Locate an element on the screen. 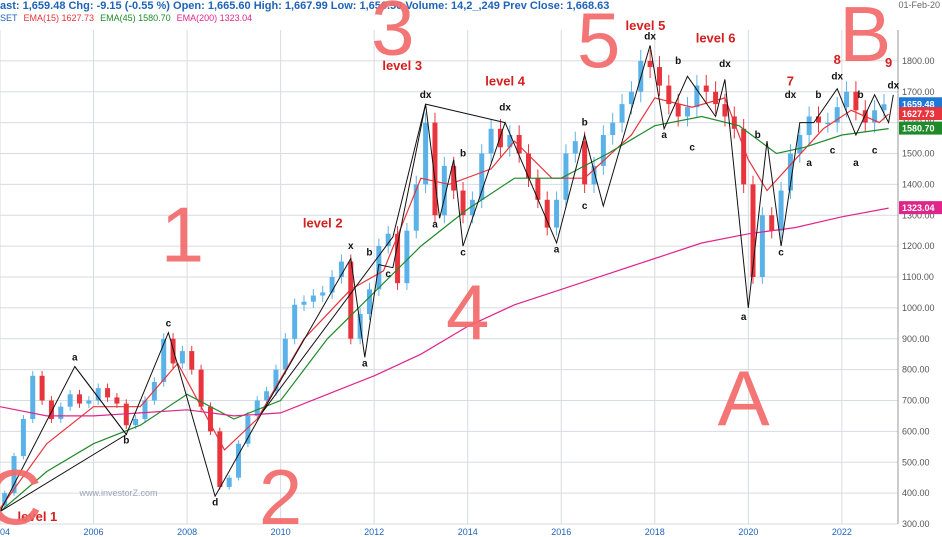 The height and width of the screenshot is (537, 942). big-annotation: 3 is located at coordinates (392, 36).